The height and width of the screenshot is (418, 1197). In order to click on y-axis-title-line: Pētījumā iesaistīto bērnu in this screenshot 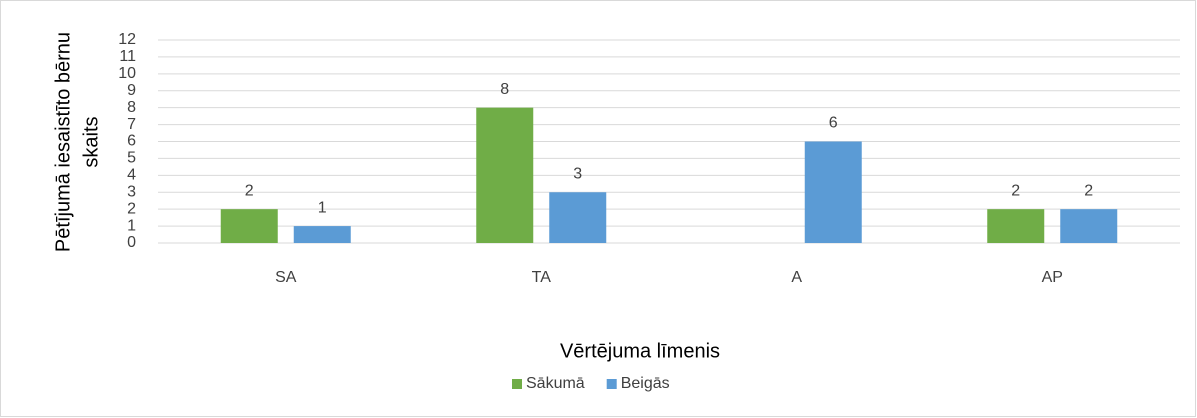, I will do `click(63, 142)`.